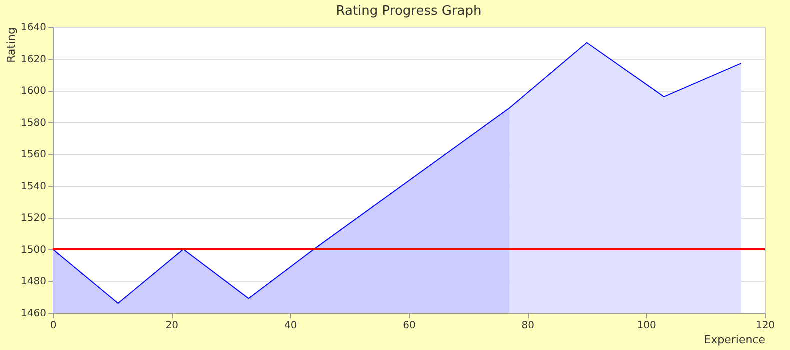 Image resolution: width=790 pixels, height=350 pixels. I want to click on y-tick-label: 1580, so click(33, 123).